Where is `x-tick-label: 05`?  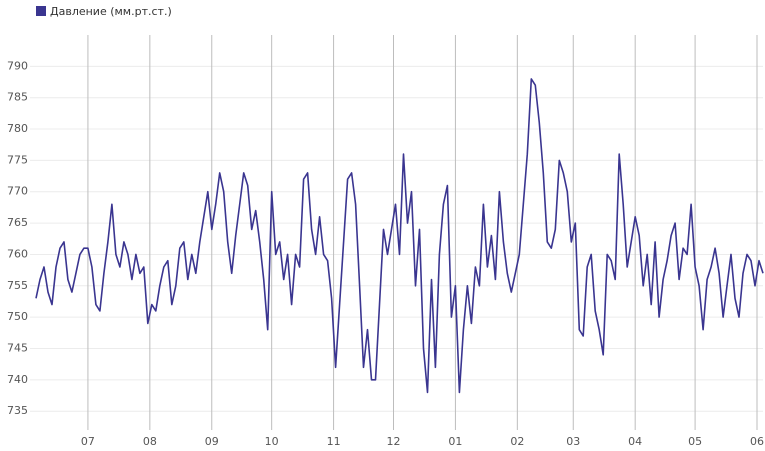
x-tick-label: 05 is located at coordinates (695, 441).